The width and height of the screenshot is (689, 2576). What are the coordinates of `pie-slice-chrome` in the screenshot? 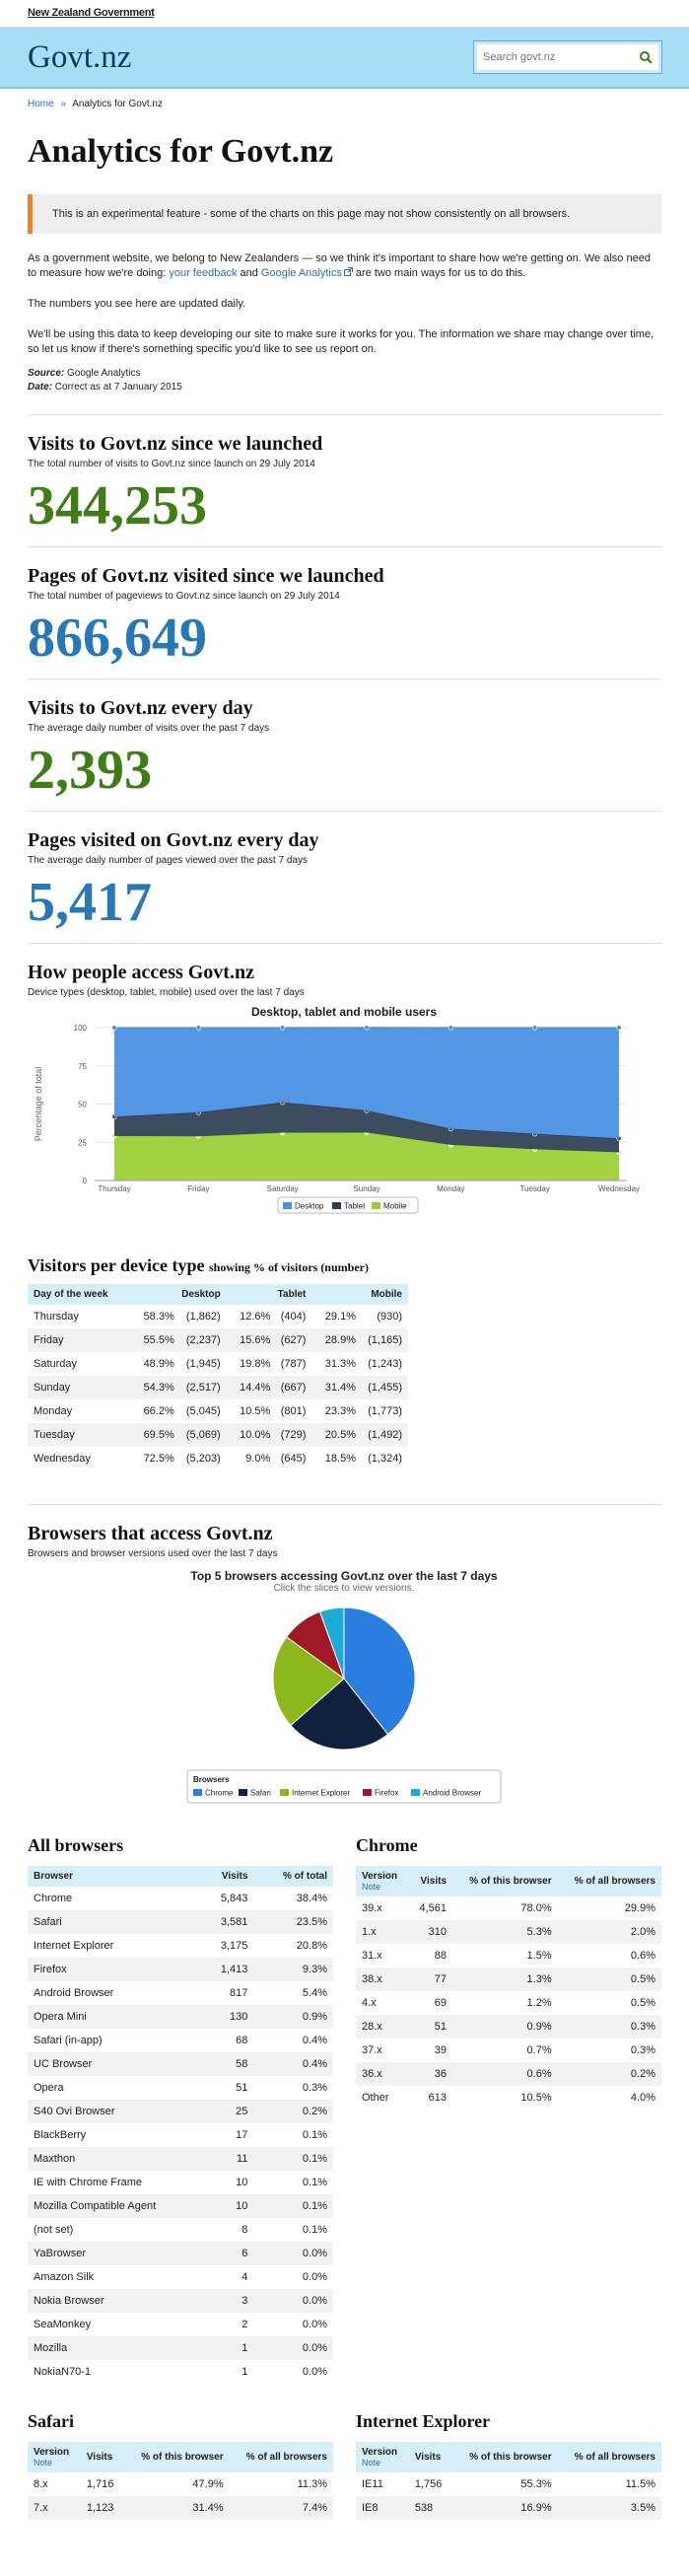 It's located at (379, 1671).